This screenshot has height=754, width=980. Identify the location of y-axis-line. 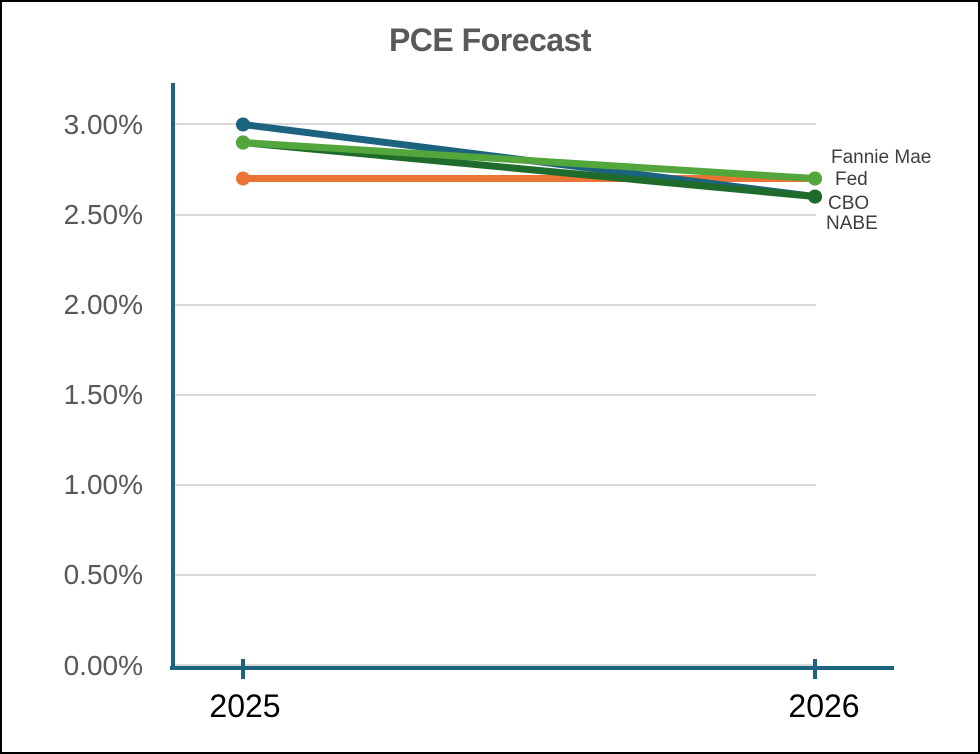
(173, 376).